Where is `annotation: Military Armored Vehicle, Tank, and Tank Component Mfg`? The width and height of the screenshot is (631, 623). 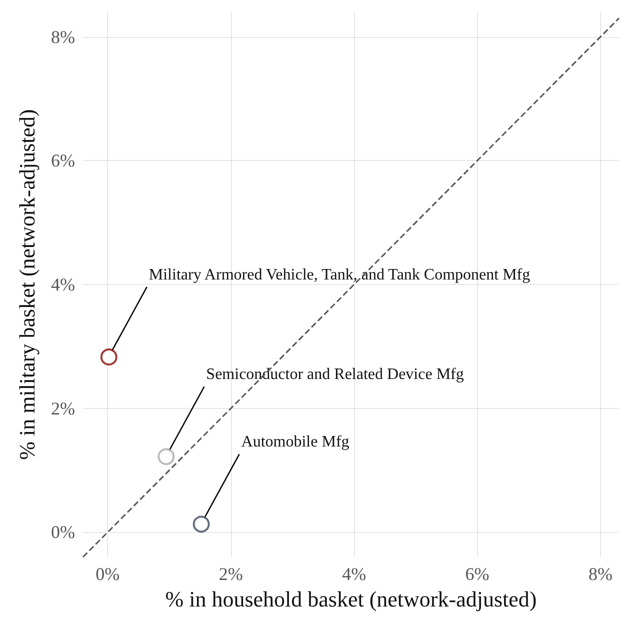 annotation: Military Armored Vehicle, Tank, and Tank Component Mfg is located at coordinates (339, 275).